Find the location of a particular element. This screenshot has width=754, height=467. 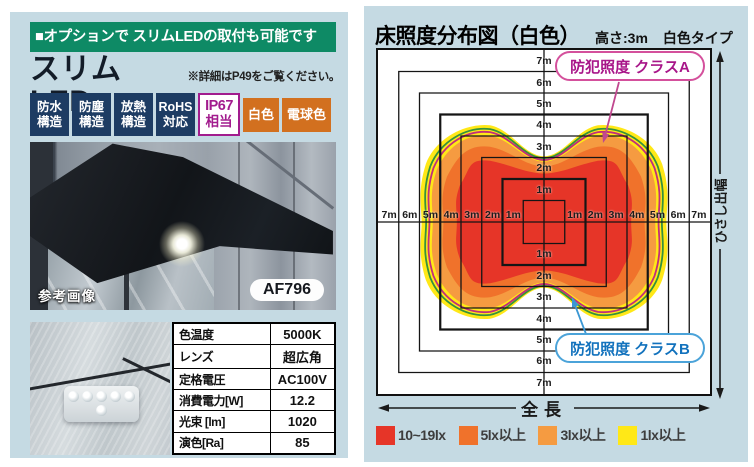

spec-label: 消費電力[W] is located at coordinates (221, 400).